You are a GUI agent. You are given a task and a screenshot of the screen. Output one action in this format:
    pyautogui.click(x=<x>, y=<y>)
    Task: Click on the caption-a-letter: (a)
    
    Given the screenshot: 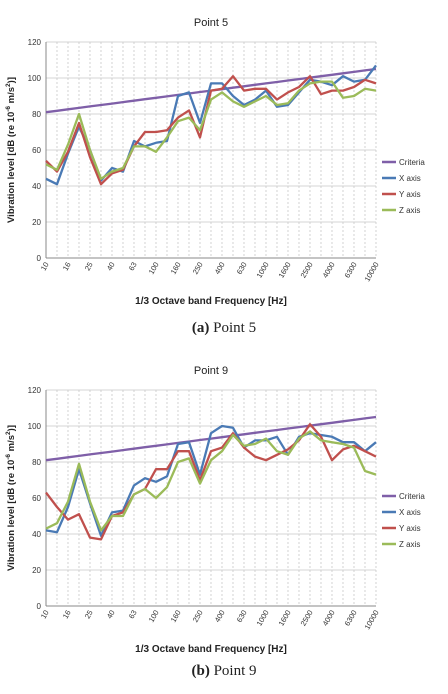 What is the action you would take?
    pyautogui.click(x=200, y=328)
    